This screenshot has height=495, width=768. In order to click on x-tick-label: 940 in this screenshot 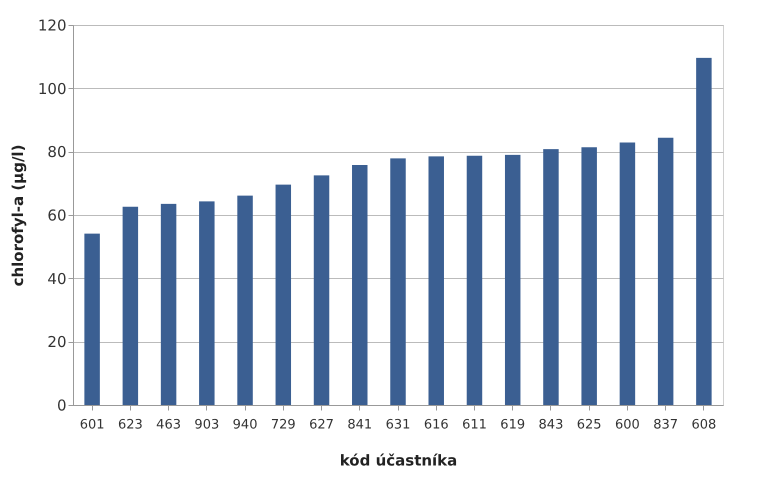, I will do `click(245, 425)`.